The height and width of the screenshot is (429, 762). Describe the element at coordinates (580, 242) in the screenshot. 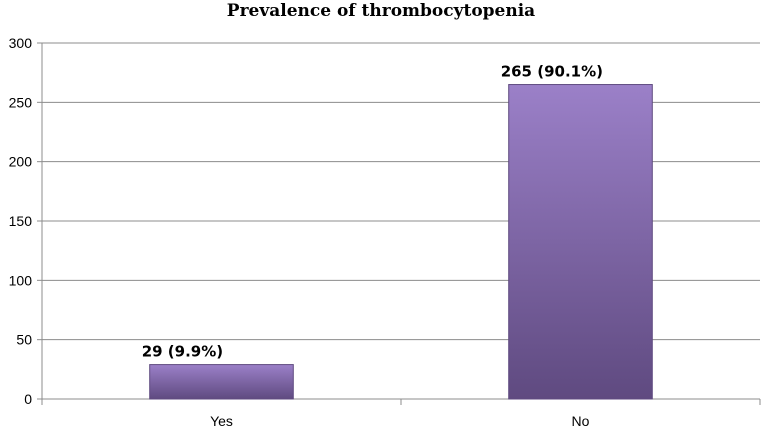

I see `bar-no` at that location.